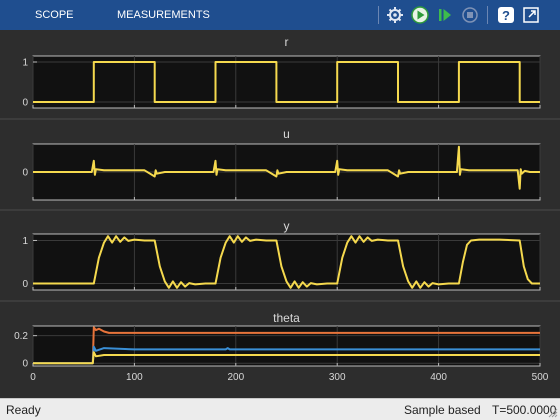 The image size is (560, 420). I want to click on plot-title: theta, so click(286, 318).